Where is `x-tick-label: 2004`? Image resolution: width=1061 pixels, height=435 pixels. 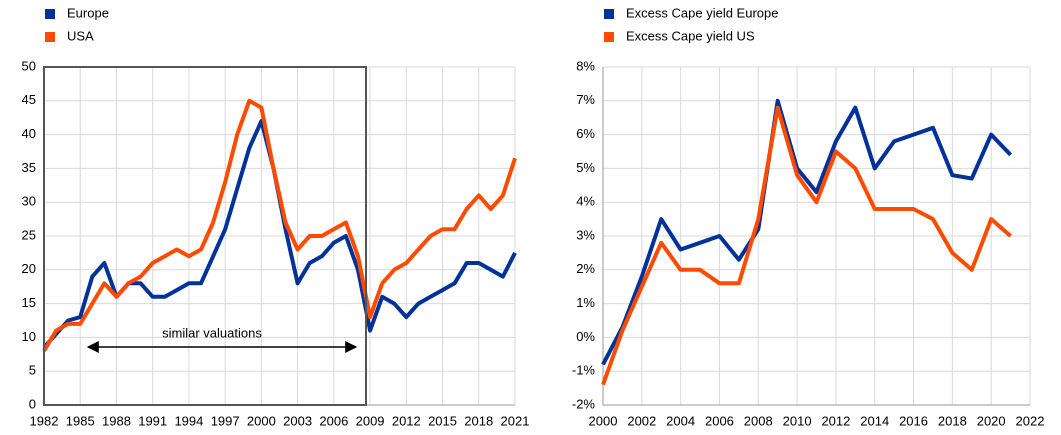
x-tick-label: 2004 is located at coordinates (680, 420).